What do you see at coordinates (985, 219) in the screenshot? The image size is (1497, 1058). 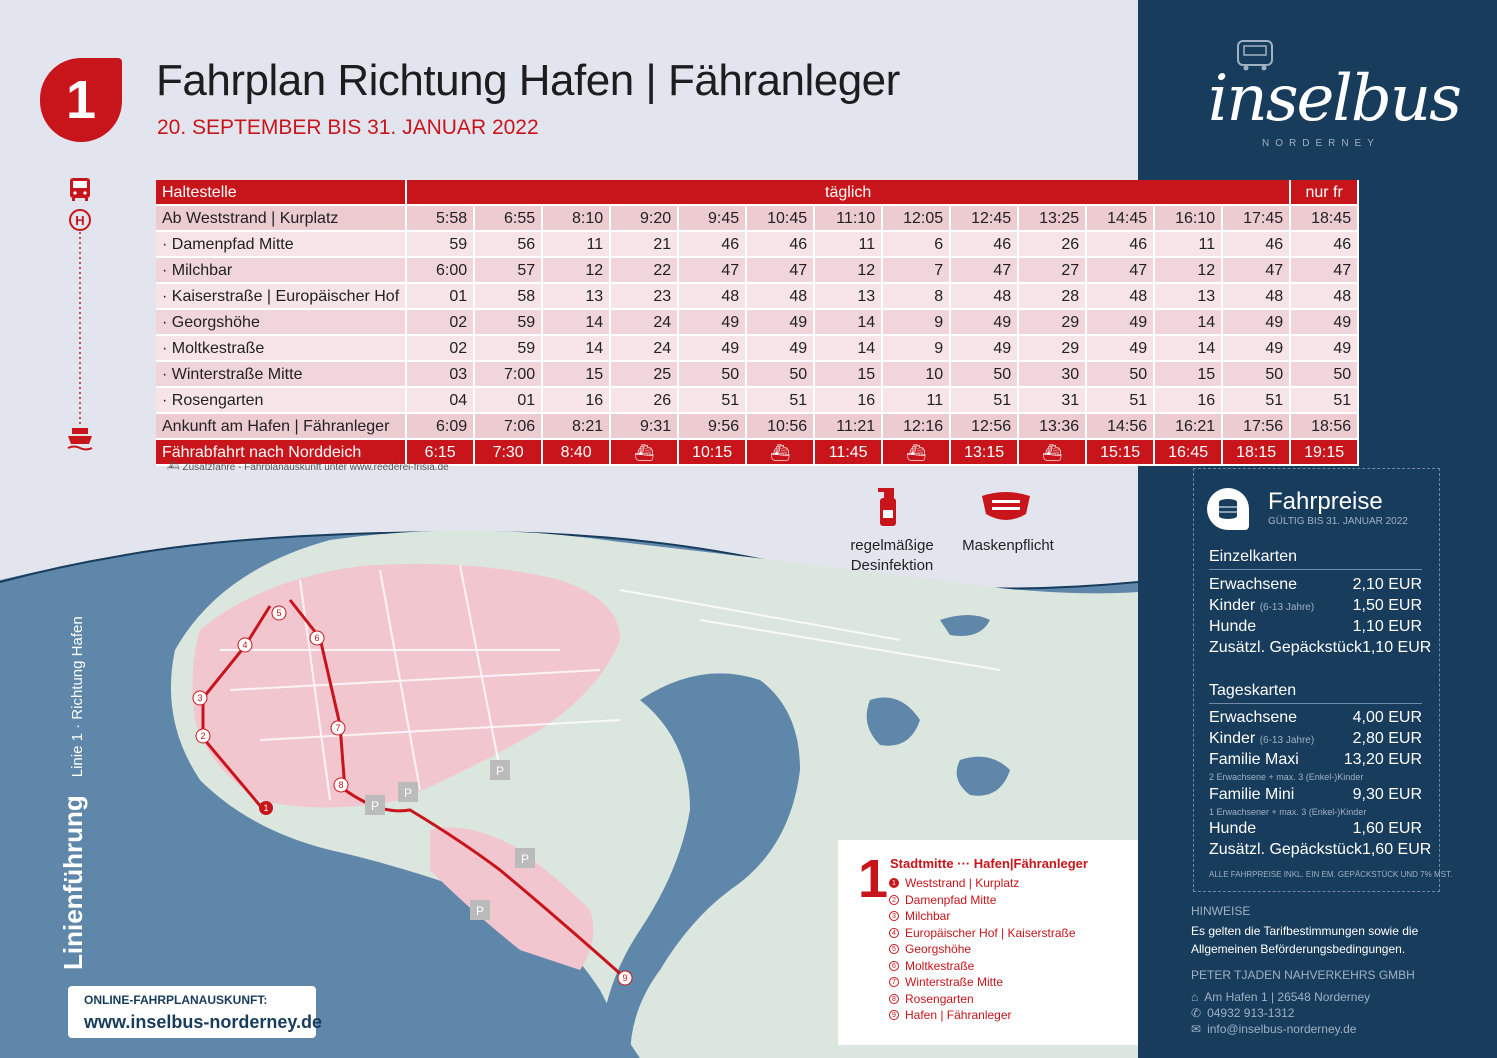 I see `departure-time: 12:45` at bounding box center [985, 219].